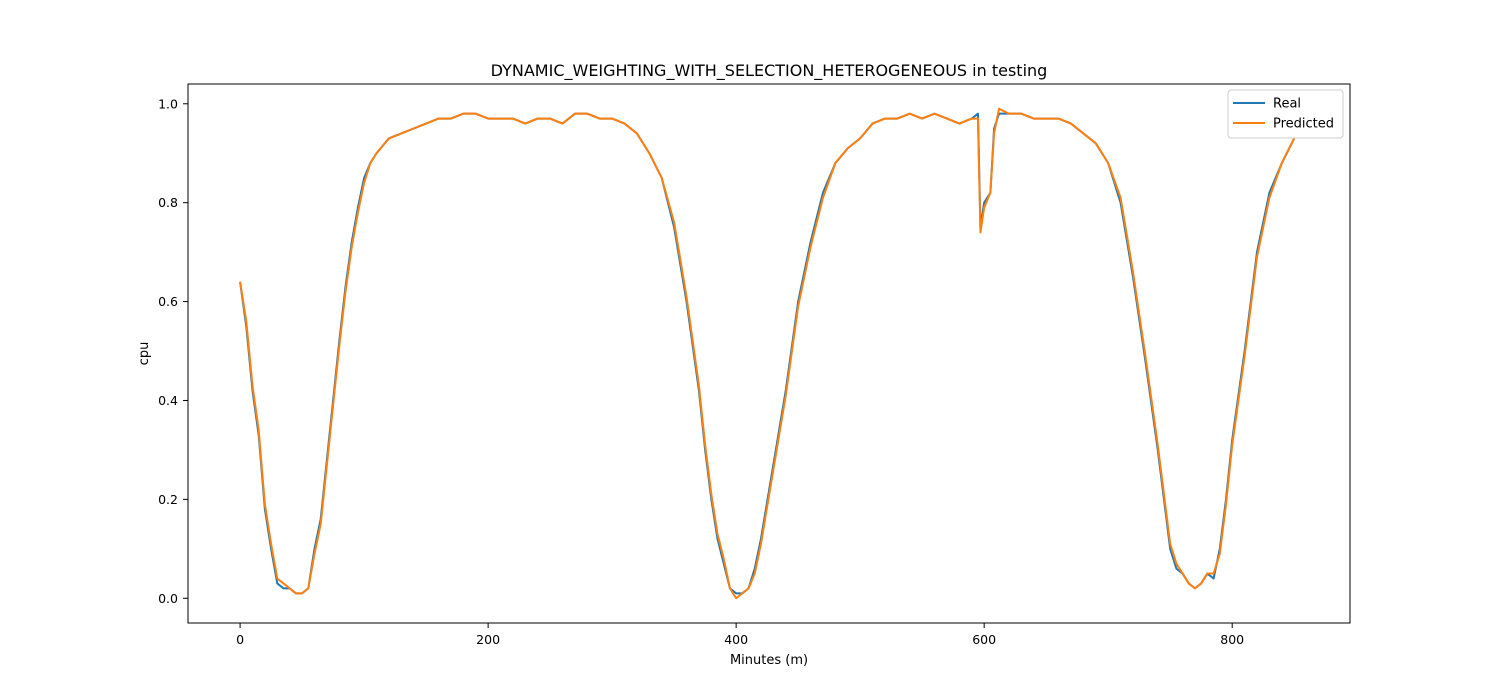 This screenshot has width=1500, height=700. I want to click on y-tick-label: 0.2, so click(168, 499).